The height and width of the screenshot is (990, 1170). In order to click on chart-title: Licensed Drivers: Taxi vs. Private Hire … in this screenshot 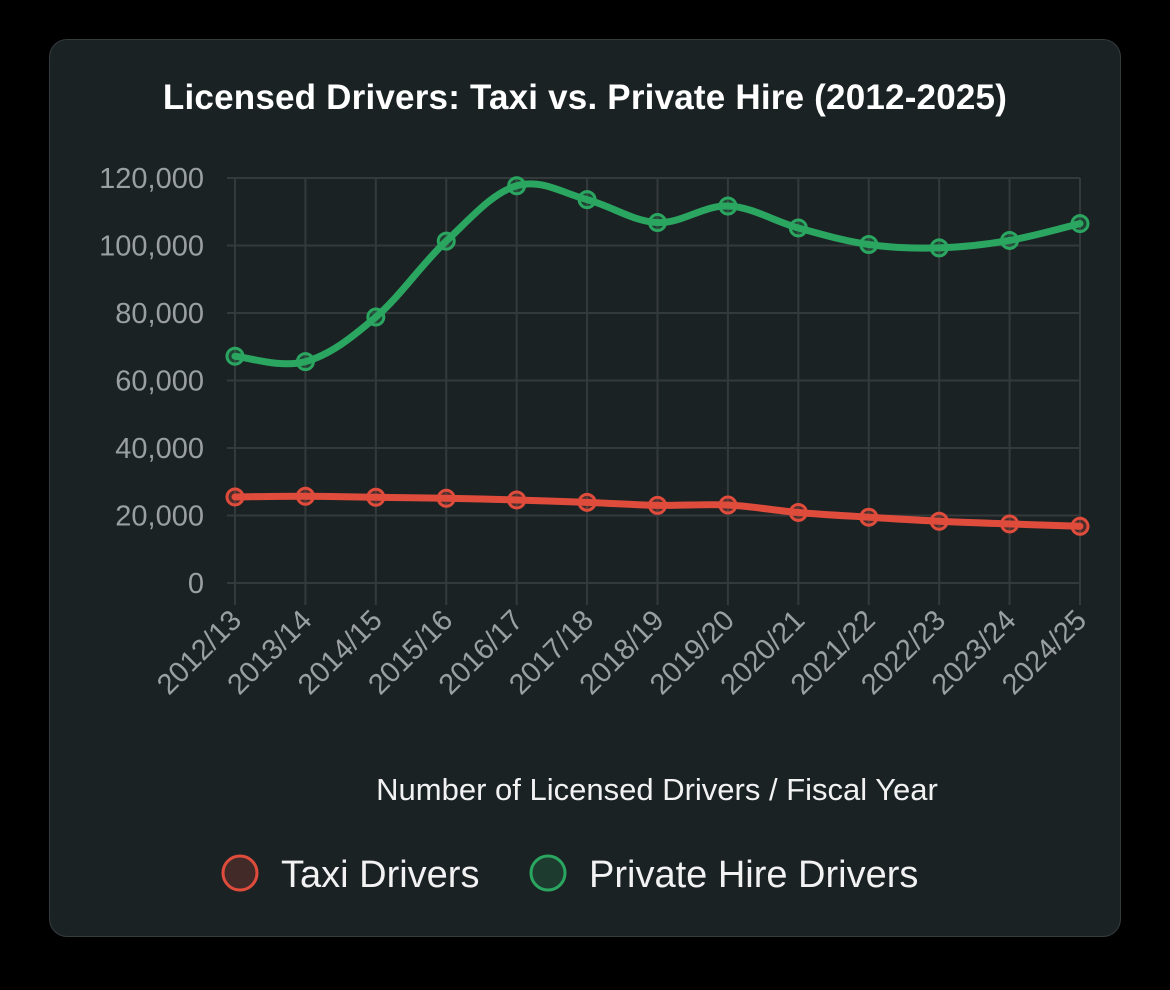, I will do `click(585, 97)`.